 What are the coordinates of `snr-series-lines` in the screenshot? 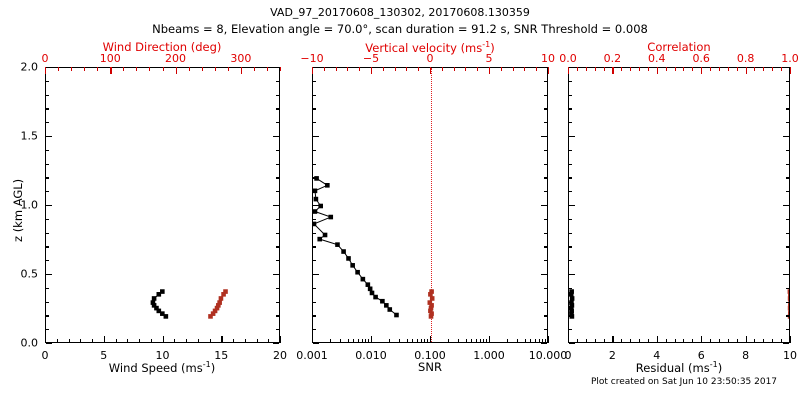 It's located at (374, 247).